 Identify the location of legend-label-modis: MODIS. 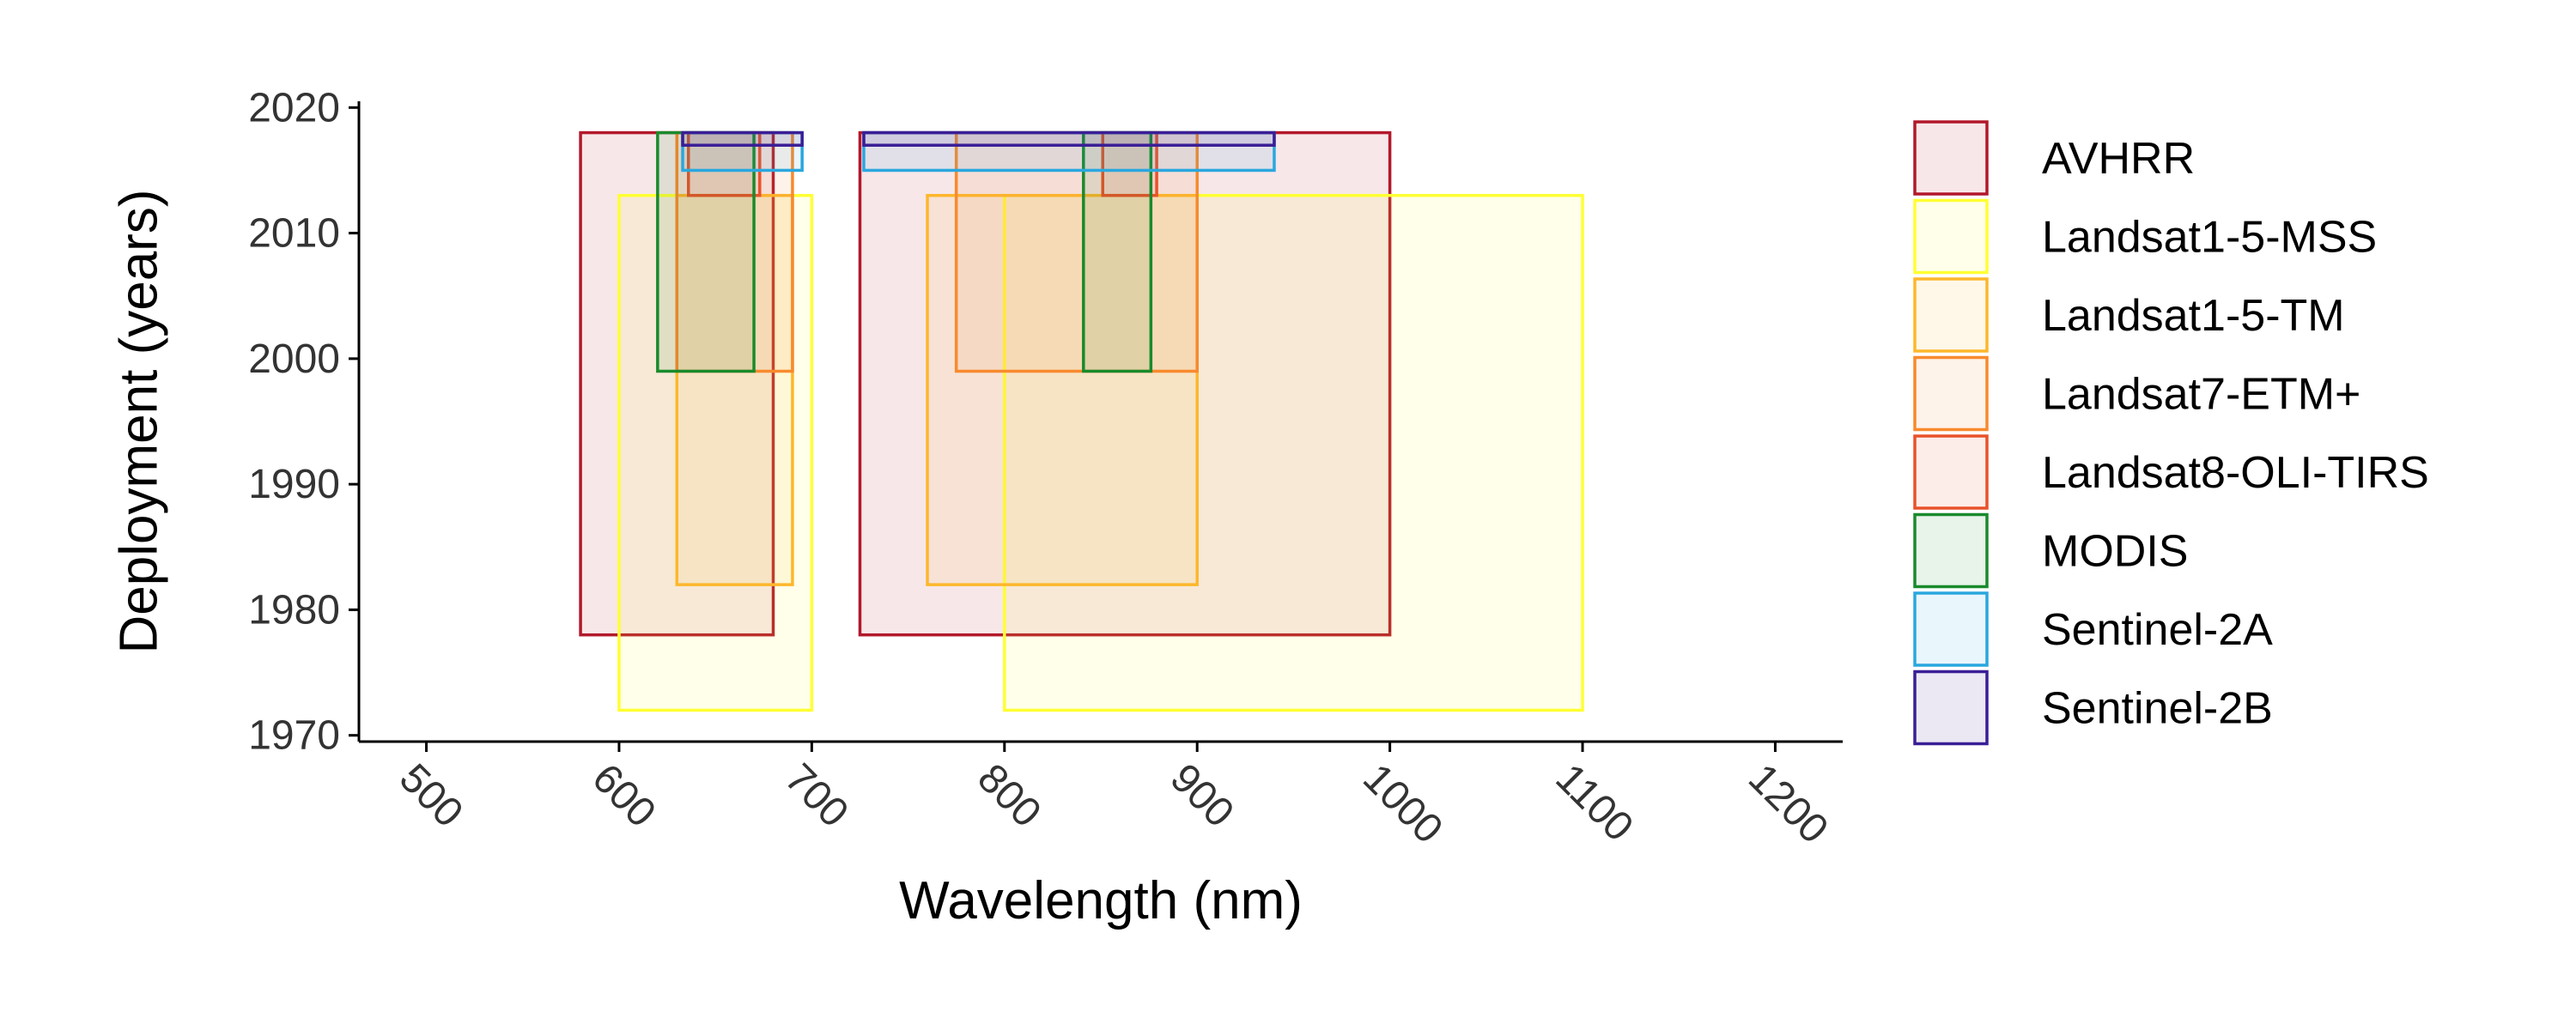
(2115, 552).